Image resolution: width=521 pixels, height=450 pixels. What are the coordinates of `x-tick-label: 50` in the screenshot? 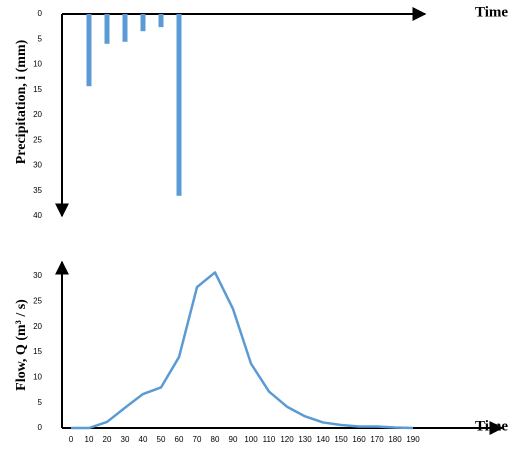 It's located at (161, 439).